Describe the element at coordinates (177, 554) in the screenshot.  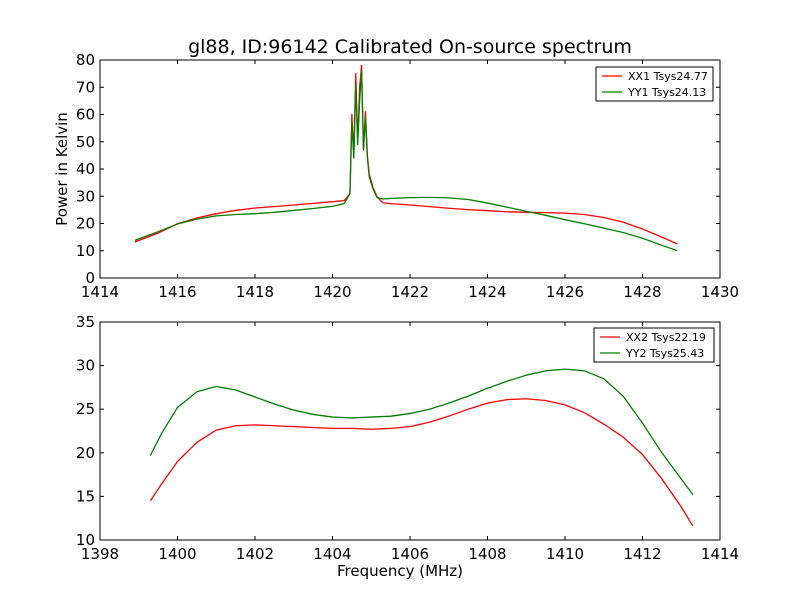
I see `x-tick-label: 1400` at that location.